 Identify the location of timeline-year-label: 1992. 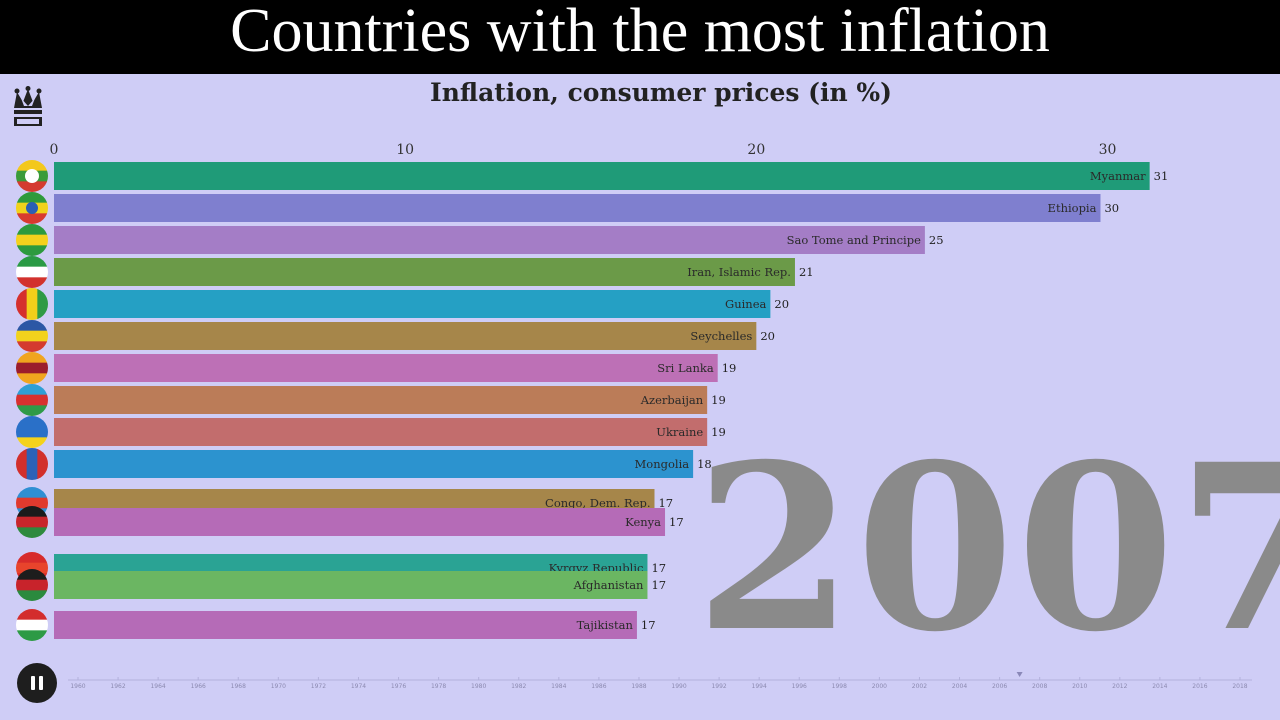
(718, 686).